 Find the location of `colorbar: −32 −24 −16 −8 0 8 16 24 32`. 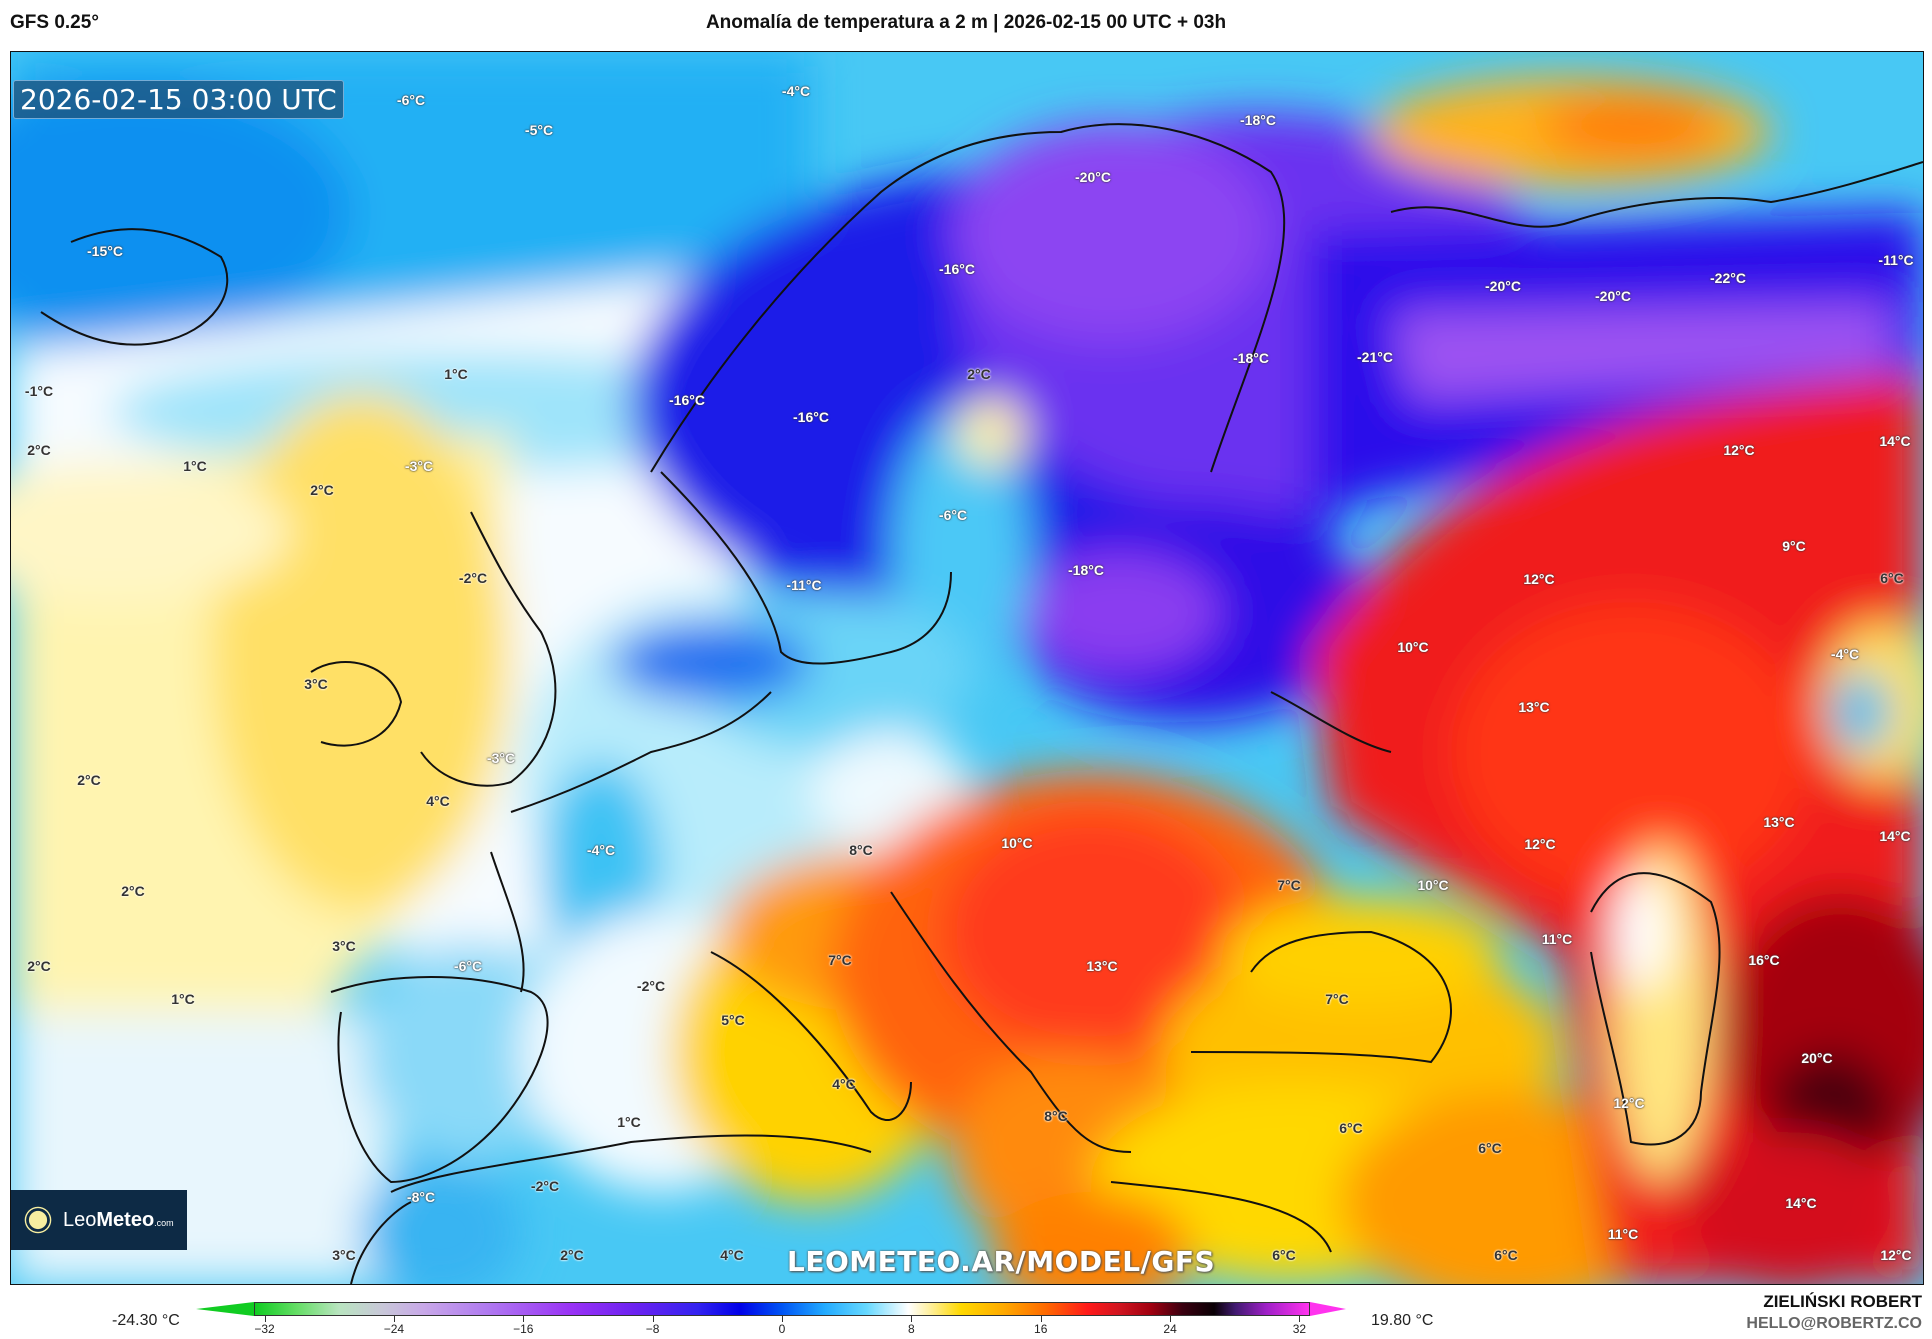

colorbar: −32 −24 −16 −8 0 8 16 24 32 is located at coordinates (771, 1319).